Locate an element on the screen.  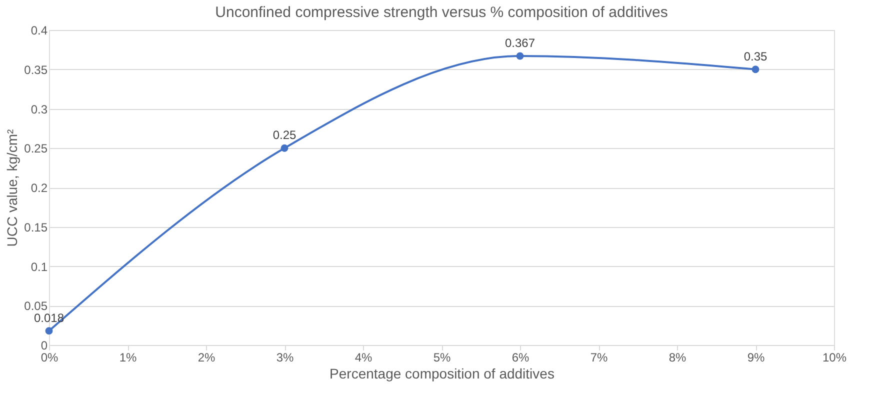
y-tick-label: 0.3 is located at coordinates (39, 109).